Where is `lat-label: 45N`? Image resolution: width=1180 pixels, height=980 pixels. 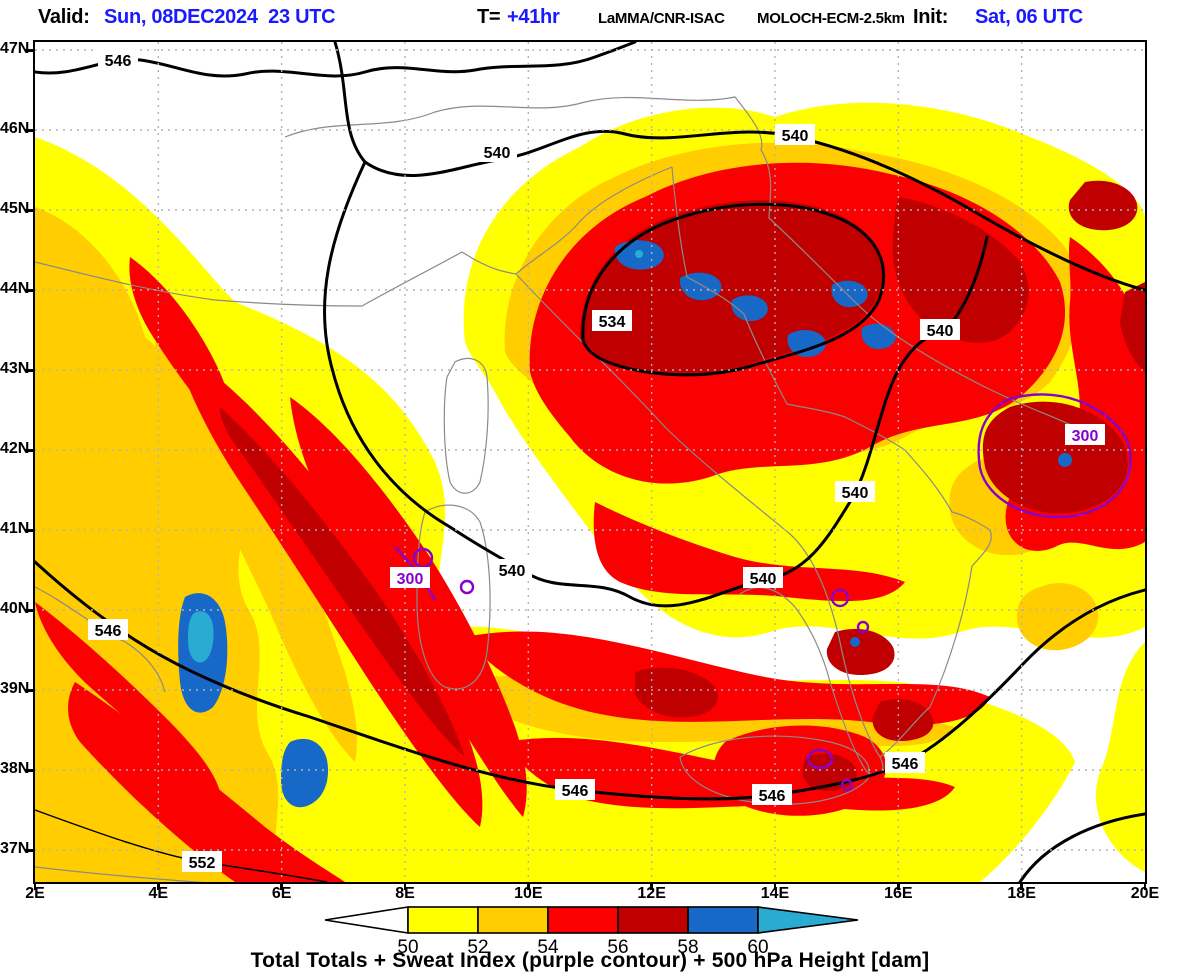
lat-label: 45N is located at coordinates (15, 208).